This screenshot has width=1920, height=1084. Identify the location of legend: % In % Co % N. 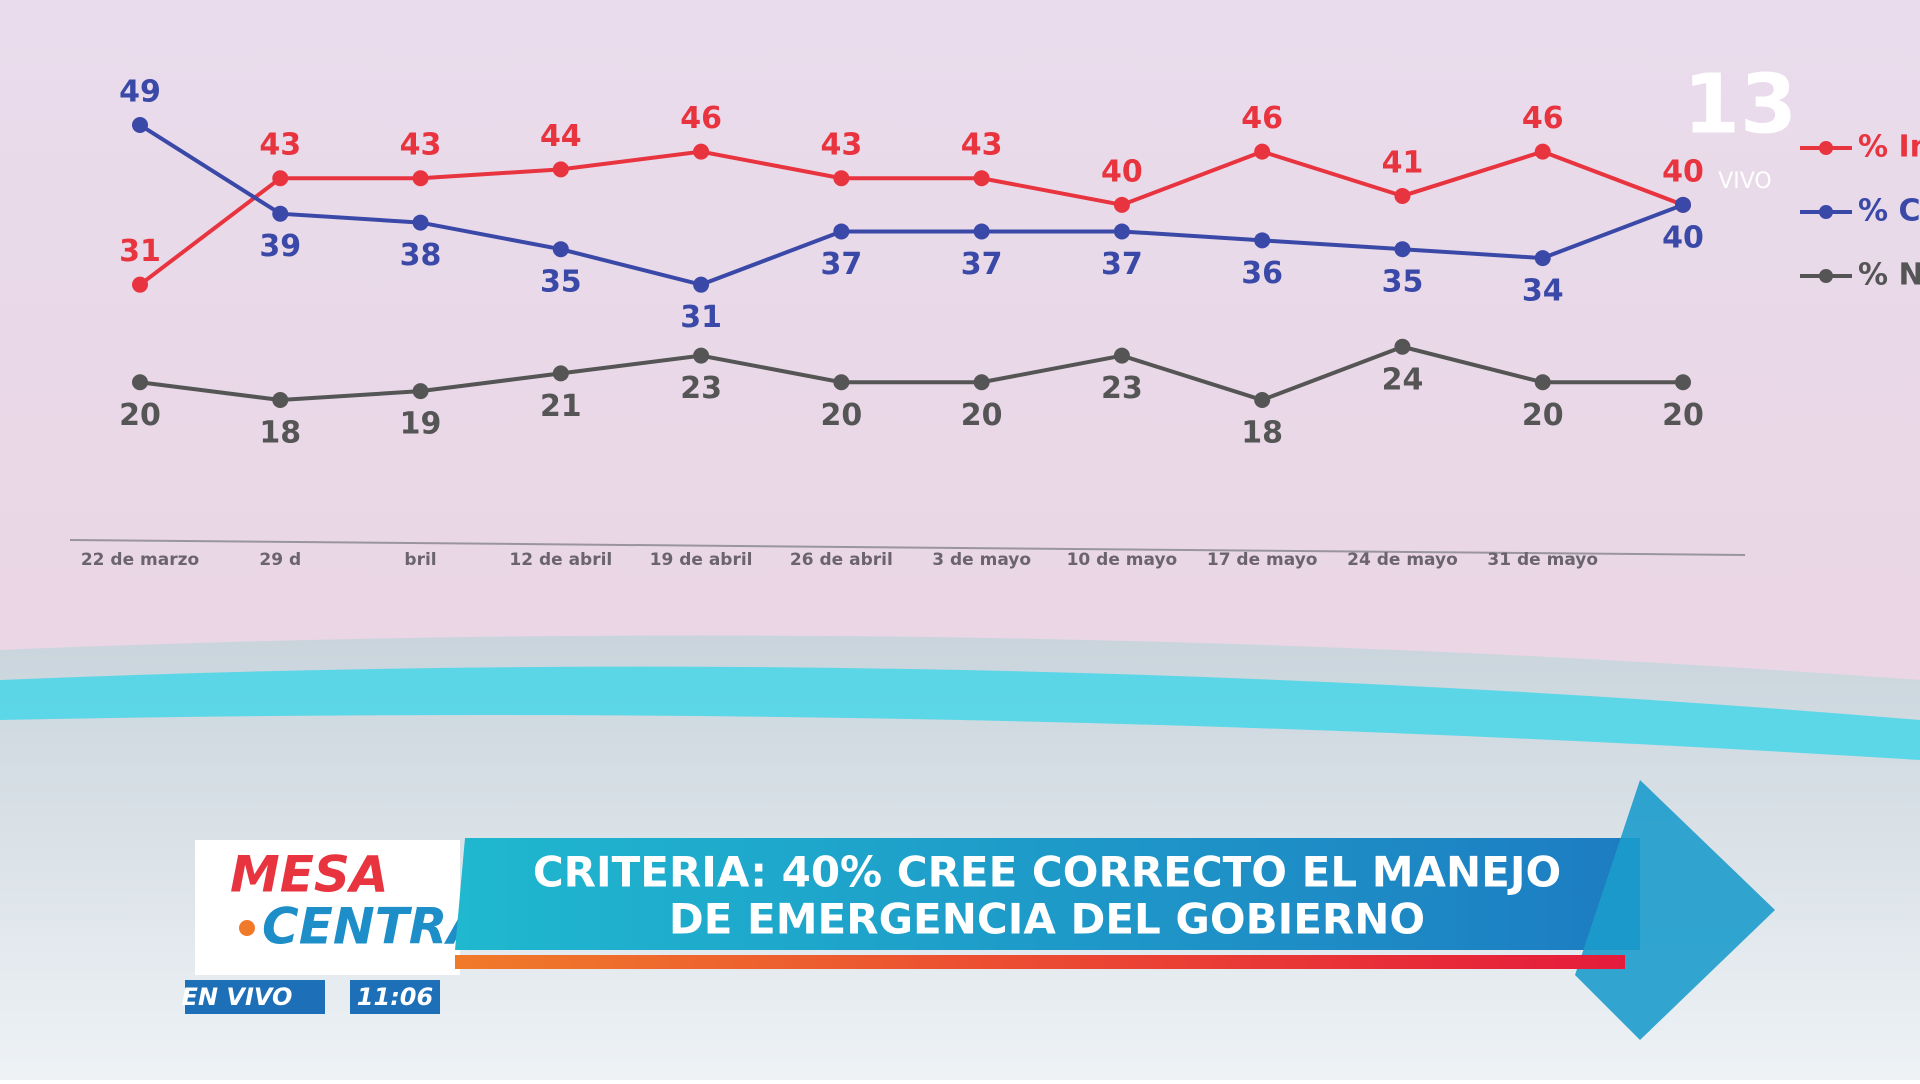
(1860, 211).